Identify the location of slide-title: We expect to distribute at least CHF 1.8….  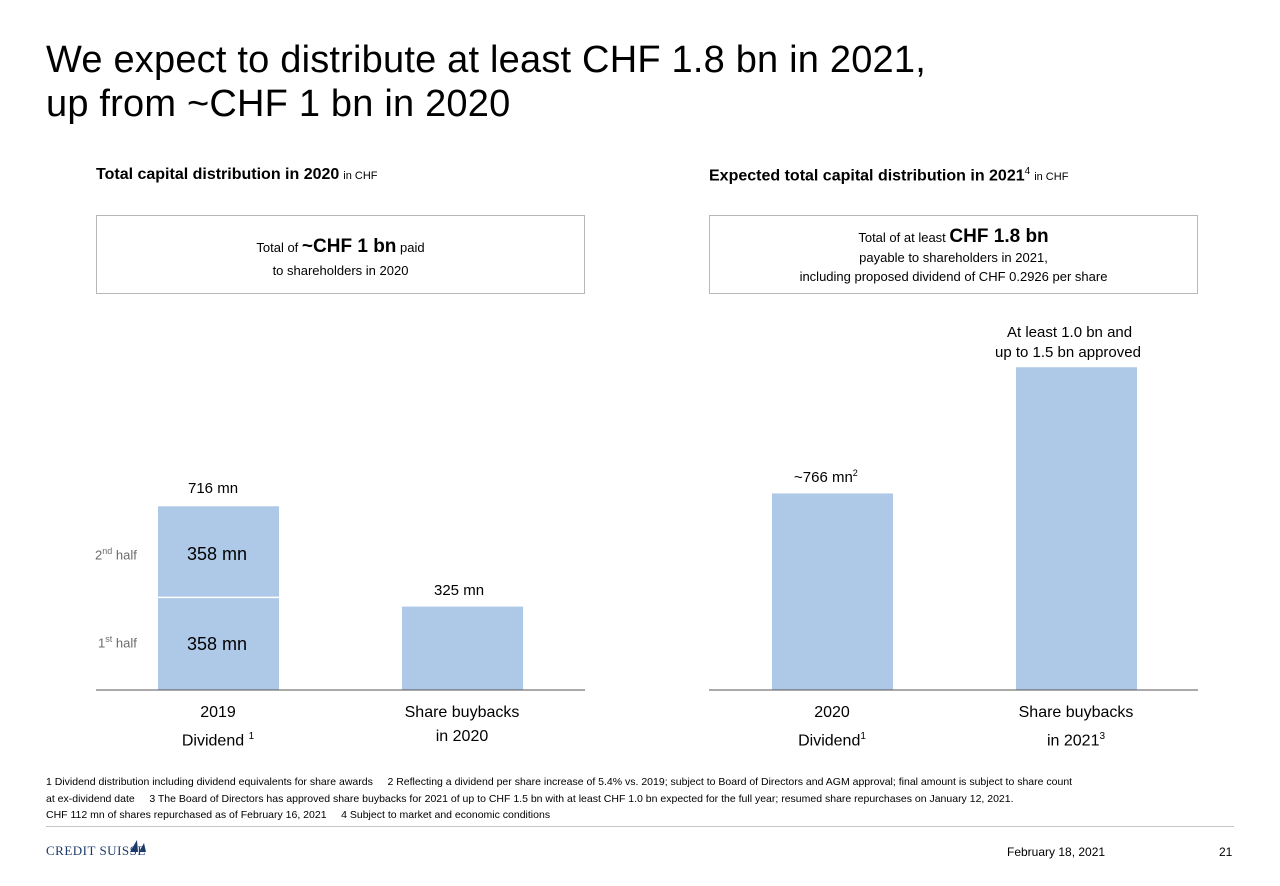
(646, 82).